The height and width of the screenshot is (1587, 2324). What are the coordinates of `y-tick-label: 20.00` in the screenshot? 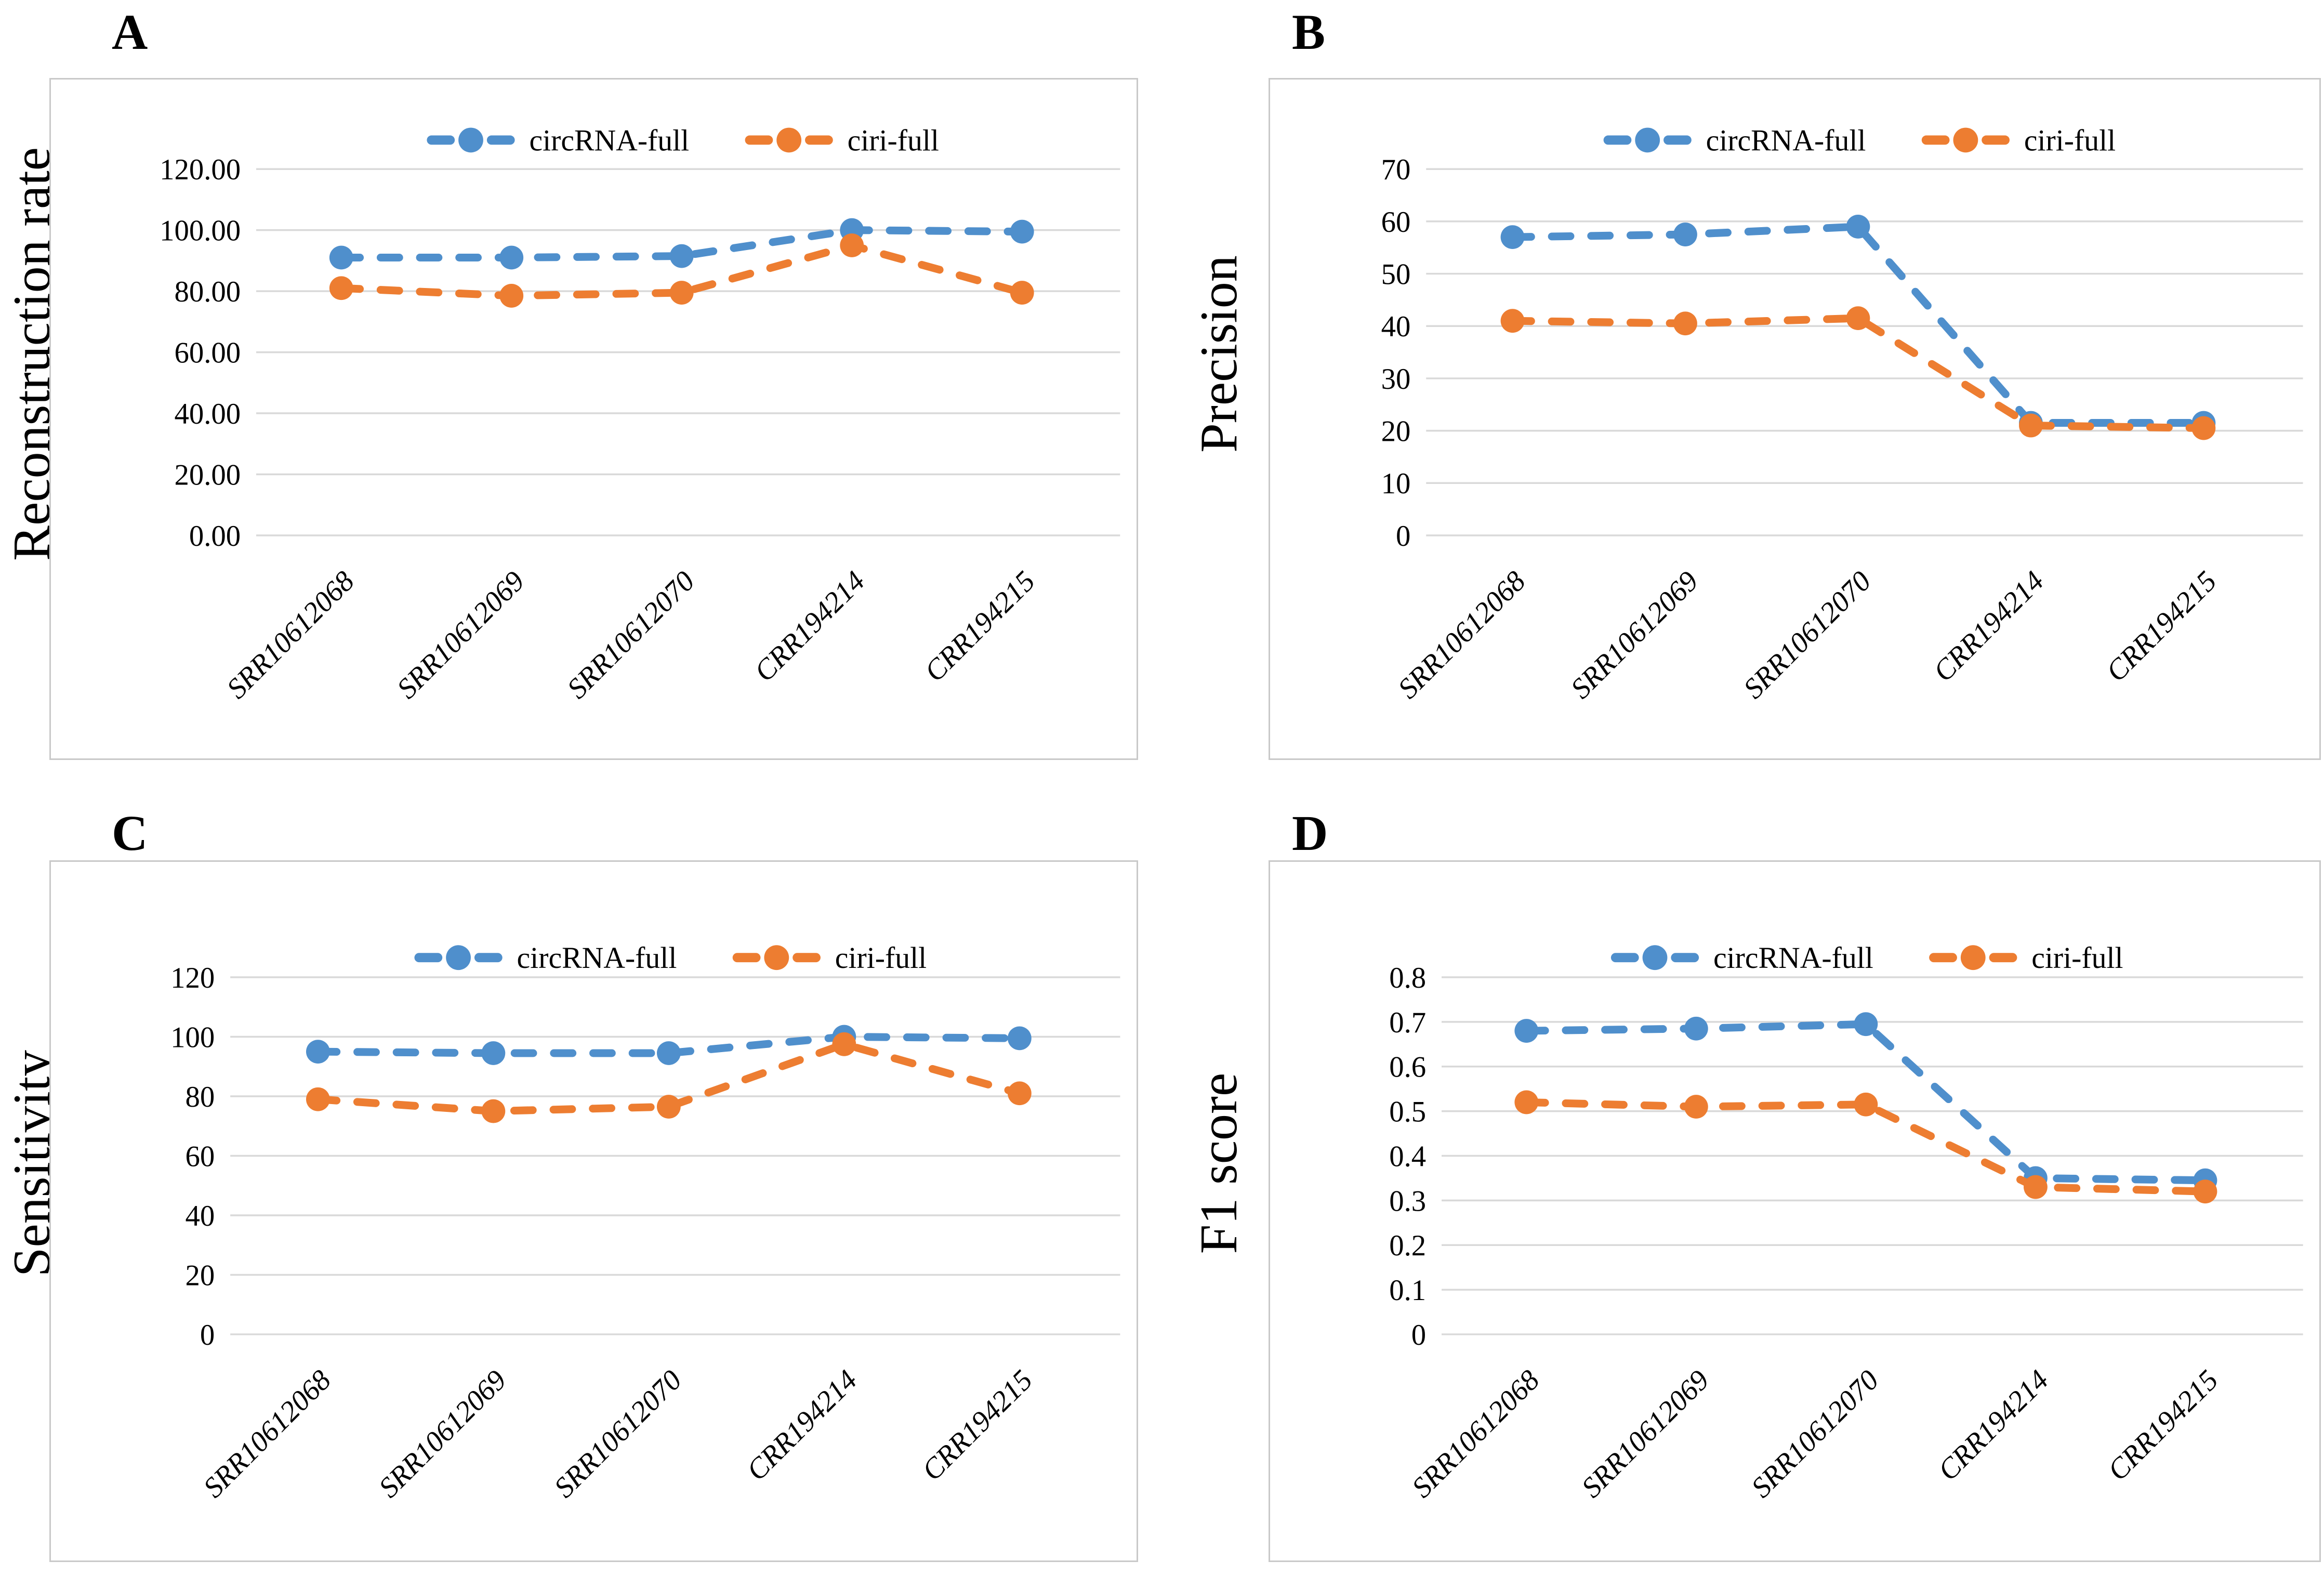 It's located at (207, 474).